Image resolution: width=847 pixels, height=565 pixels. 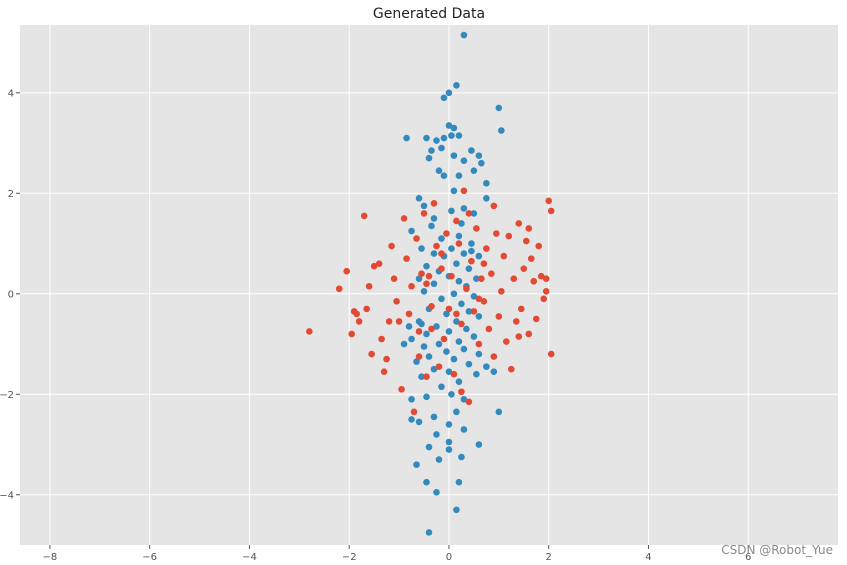 I want to click on x-tick-label: −6, so click(x=149, y=557).